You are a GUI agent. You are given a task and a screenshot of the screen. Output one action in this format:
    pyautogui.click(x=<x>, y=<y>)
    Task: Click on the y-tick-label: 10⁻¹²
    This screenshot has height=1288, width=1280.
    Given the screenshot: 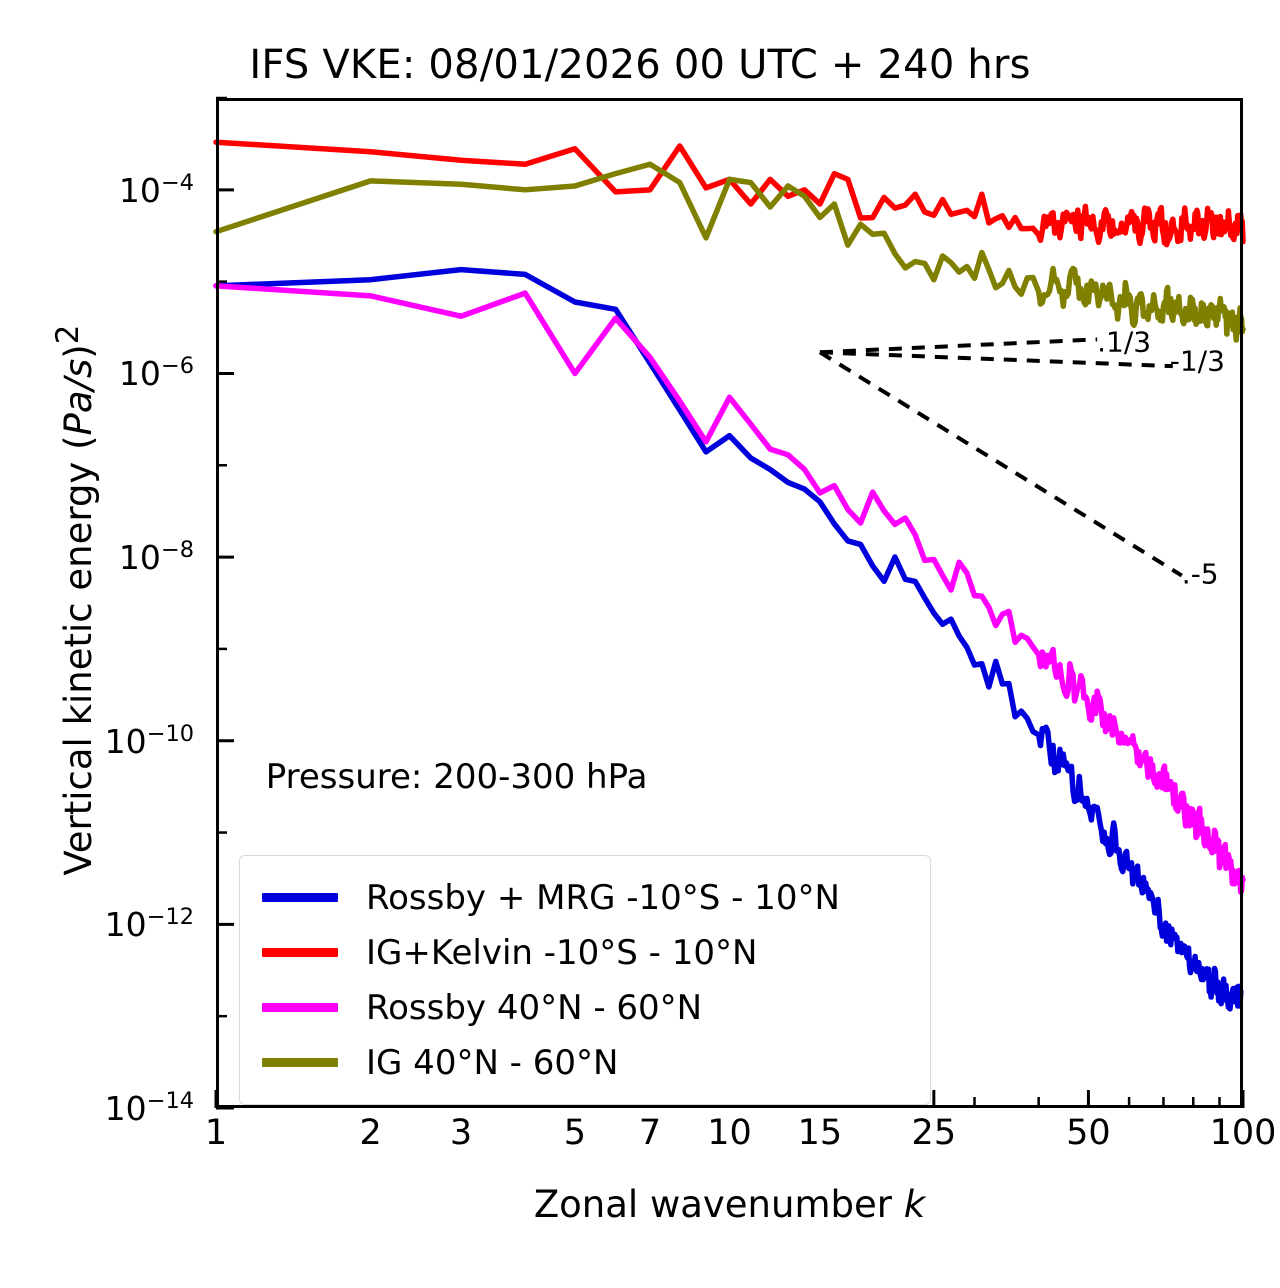 What is the action you would take?
    pyautogui.click(x=149, y=924)
    